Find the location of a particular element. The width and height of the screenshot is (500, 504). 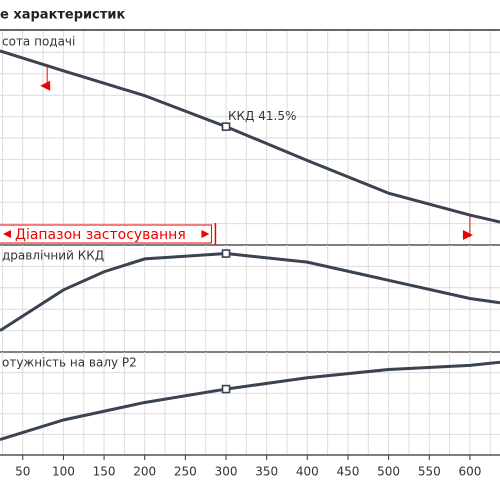

range-box is located at coordinates (106, 234).